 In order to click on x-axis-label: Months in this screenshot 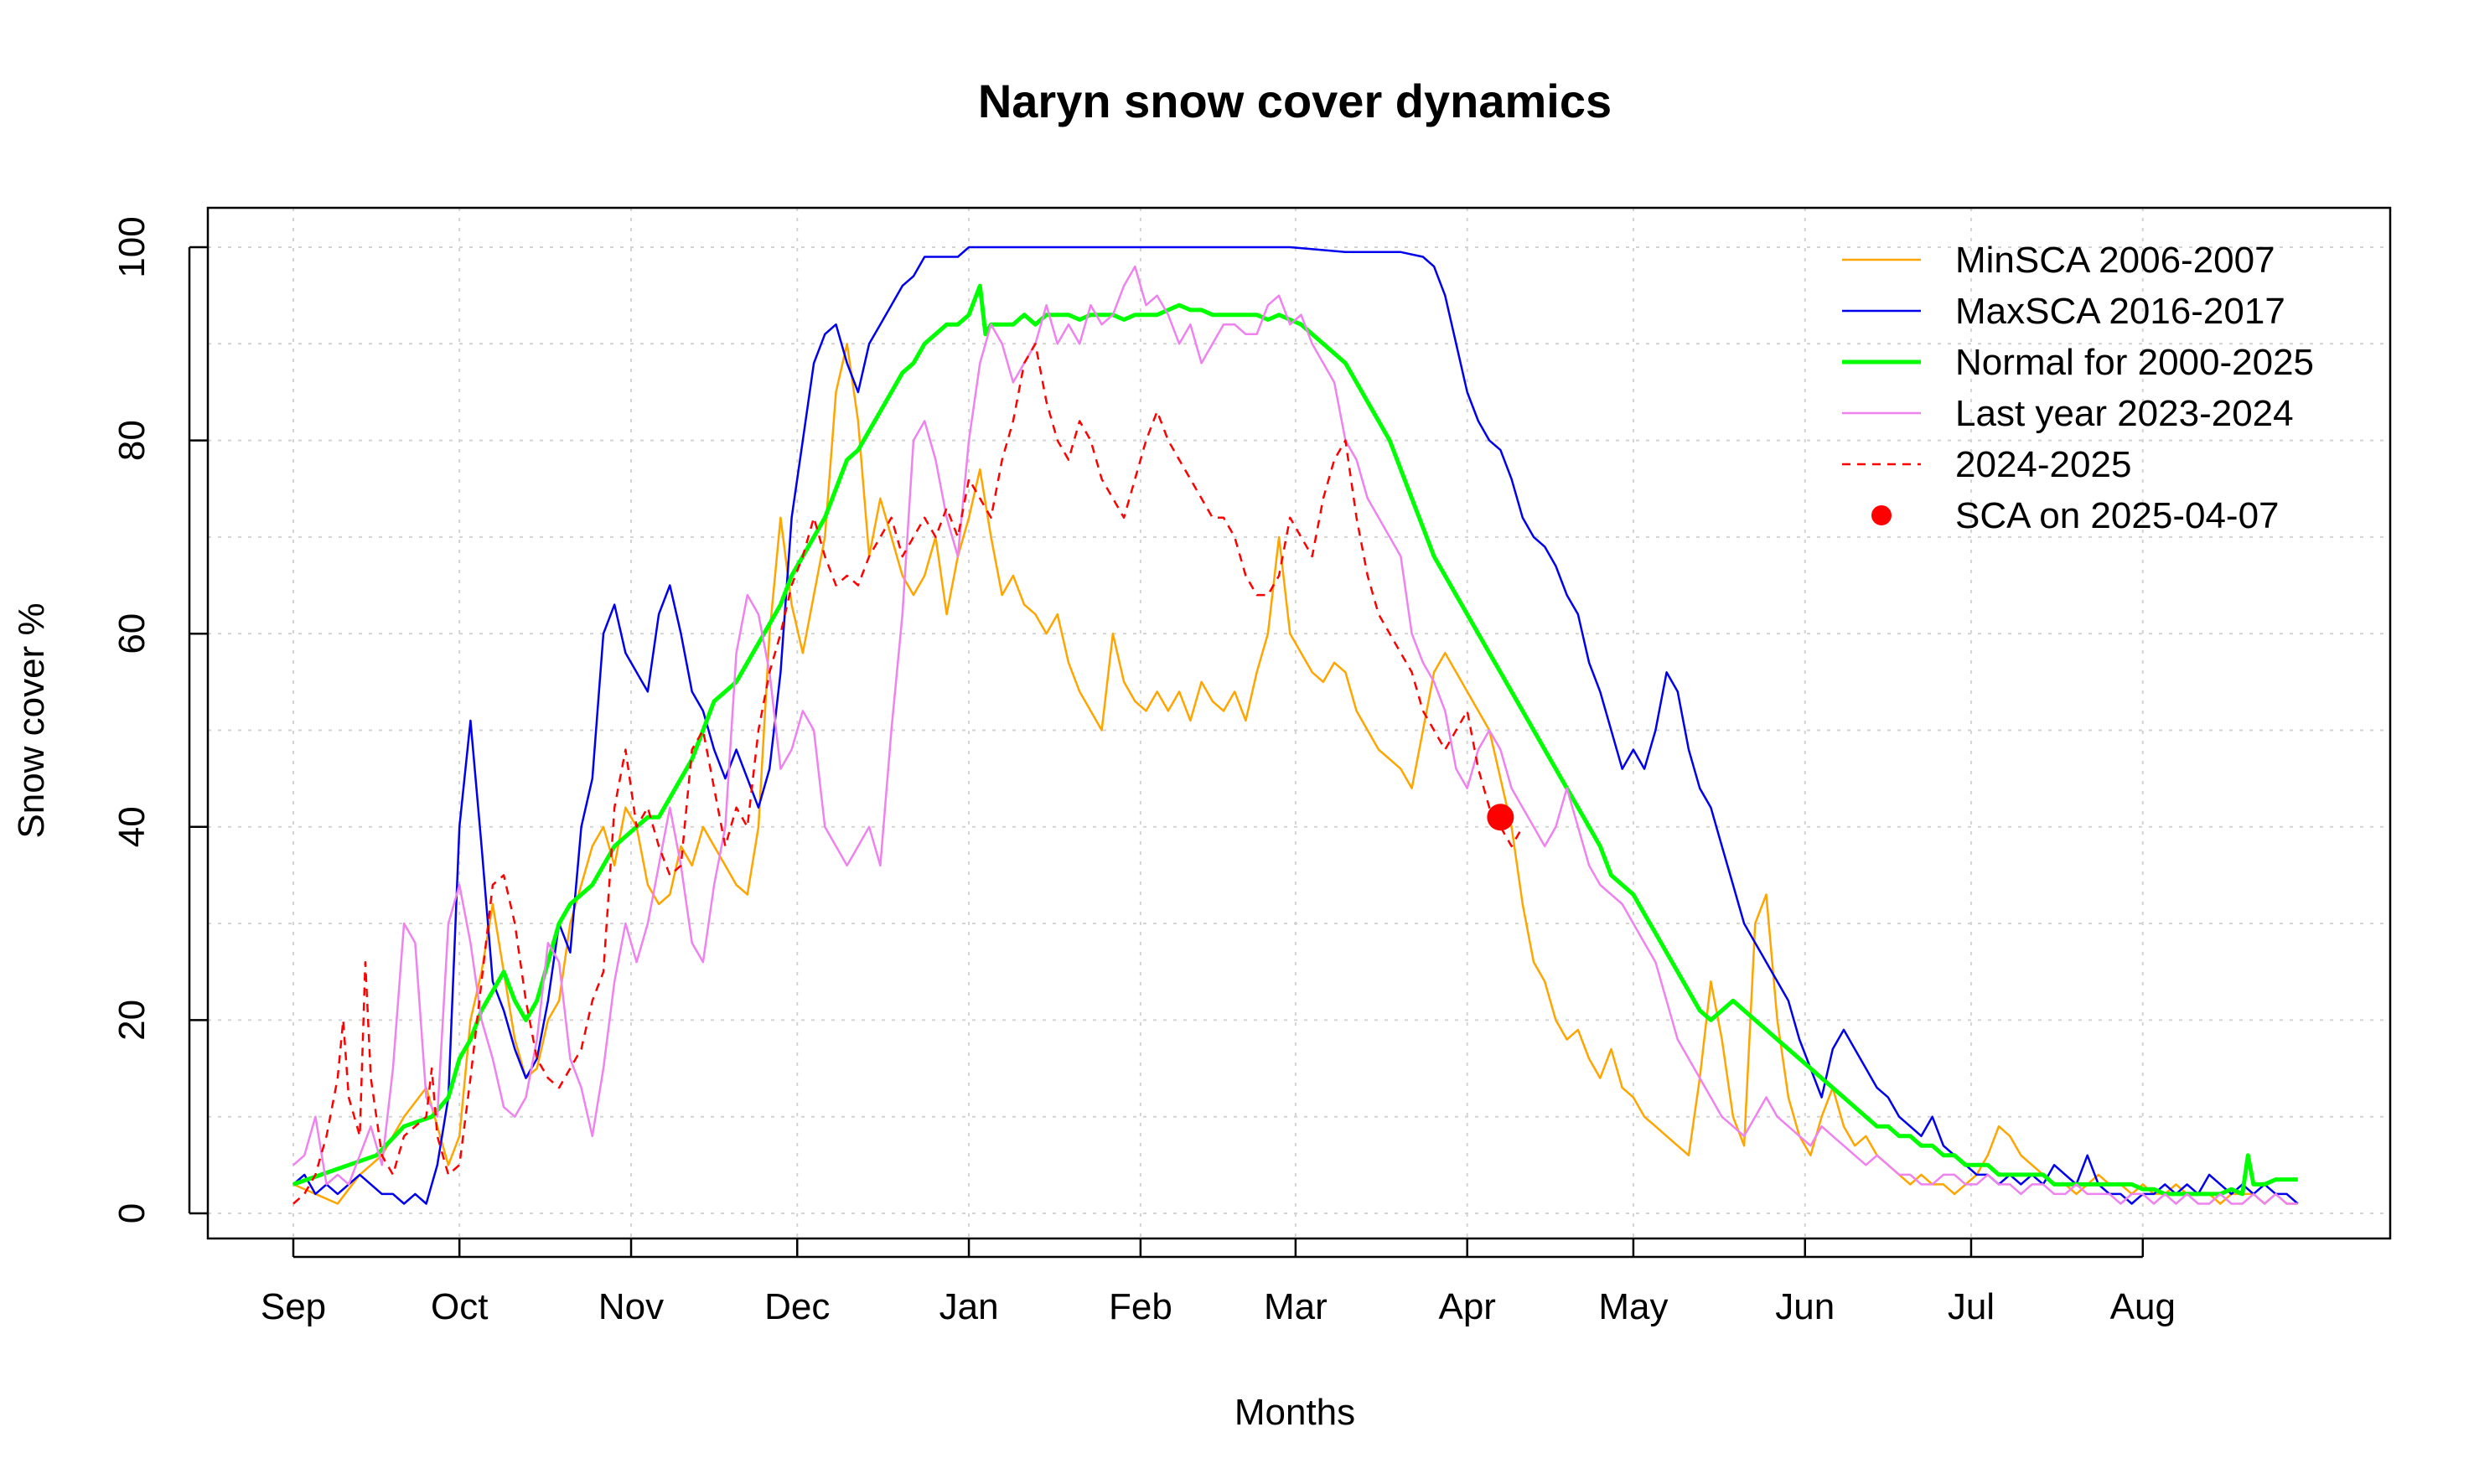, I will do `click(1295, 1413)`.